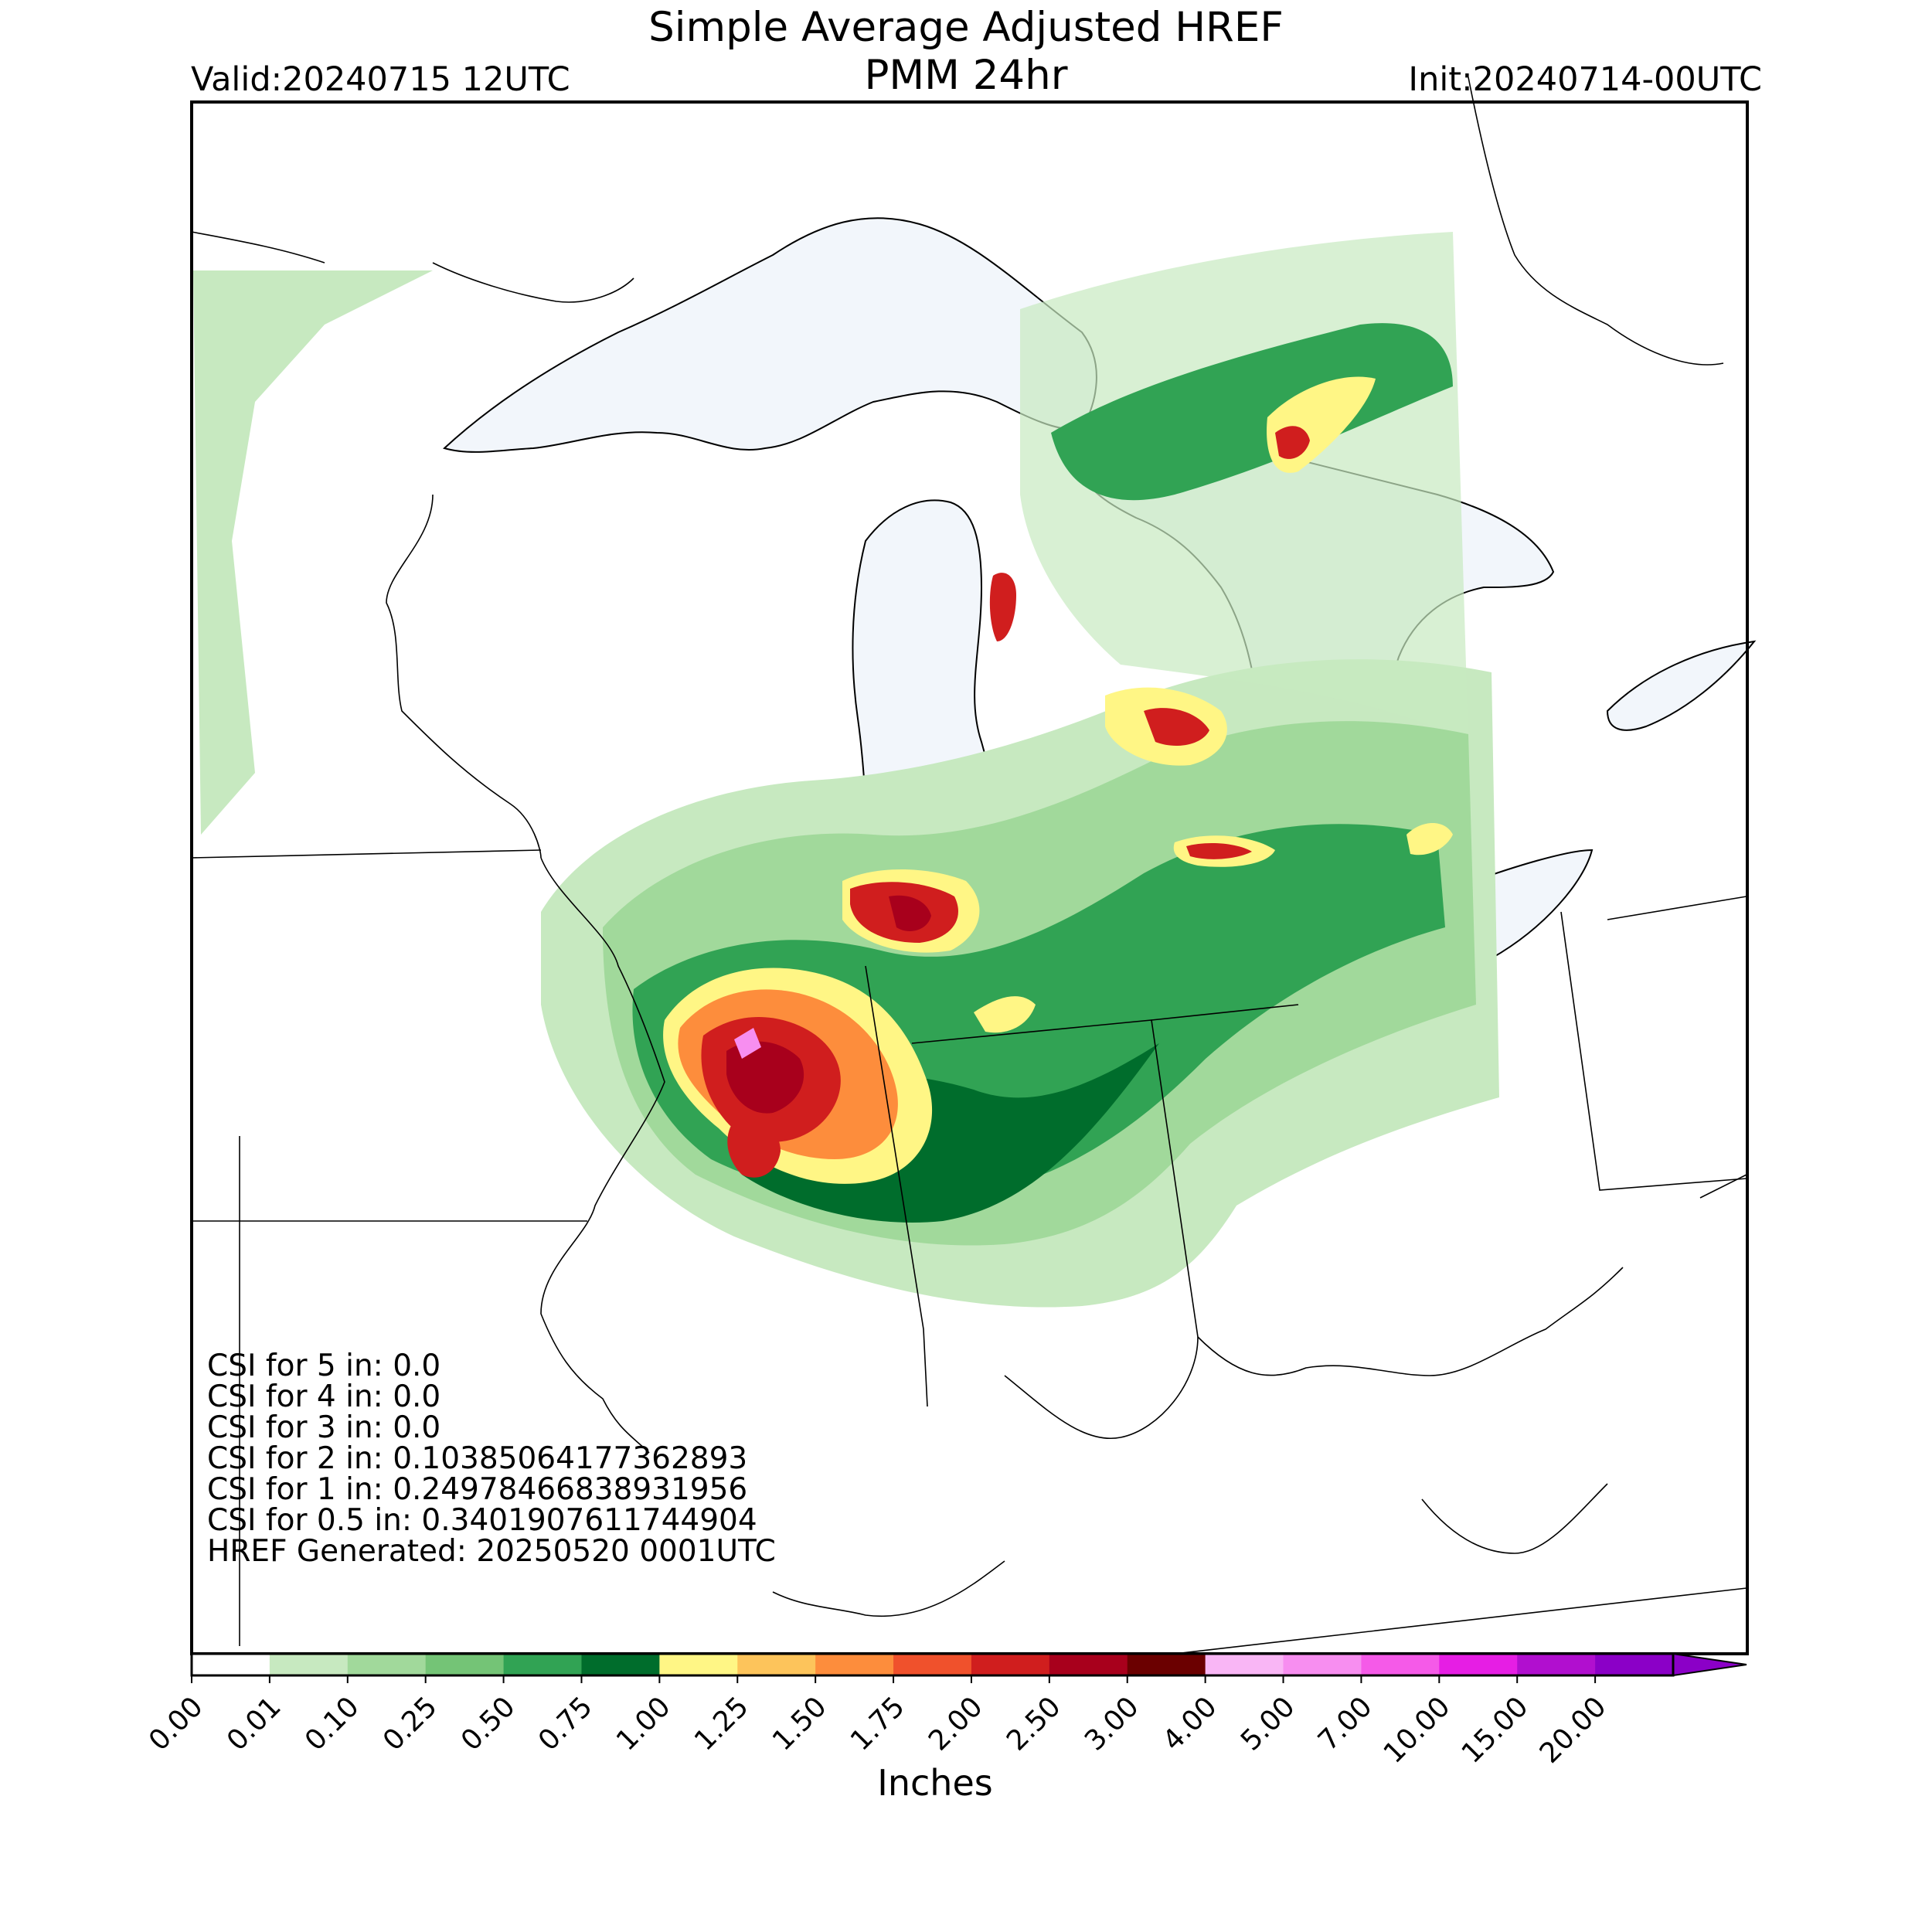 This screenshot has width=1932, height=1932. I want to click on csi-stat-line: CSI for 5 in: 0.0, so click(324, 1366).